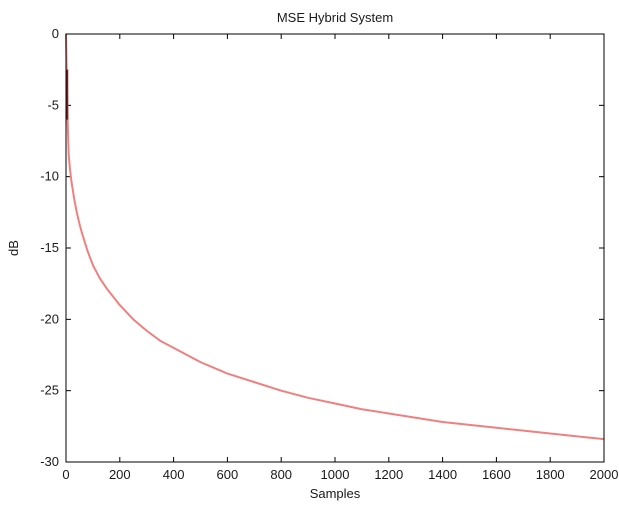 The image size is (619, 505). What do you see at coordinates (281, 474) in the screenshot?
I see `x-tick-label: 800` at bounding box center [281, 474].